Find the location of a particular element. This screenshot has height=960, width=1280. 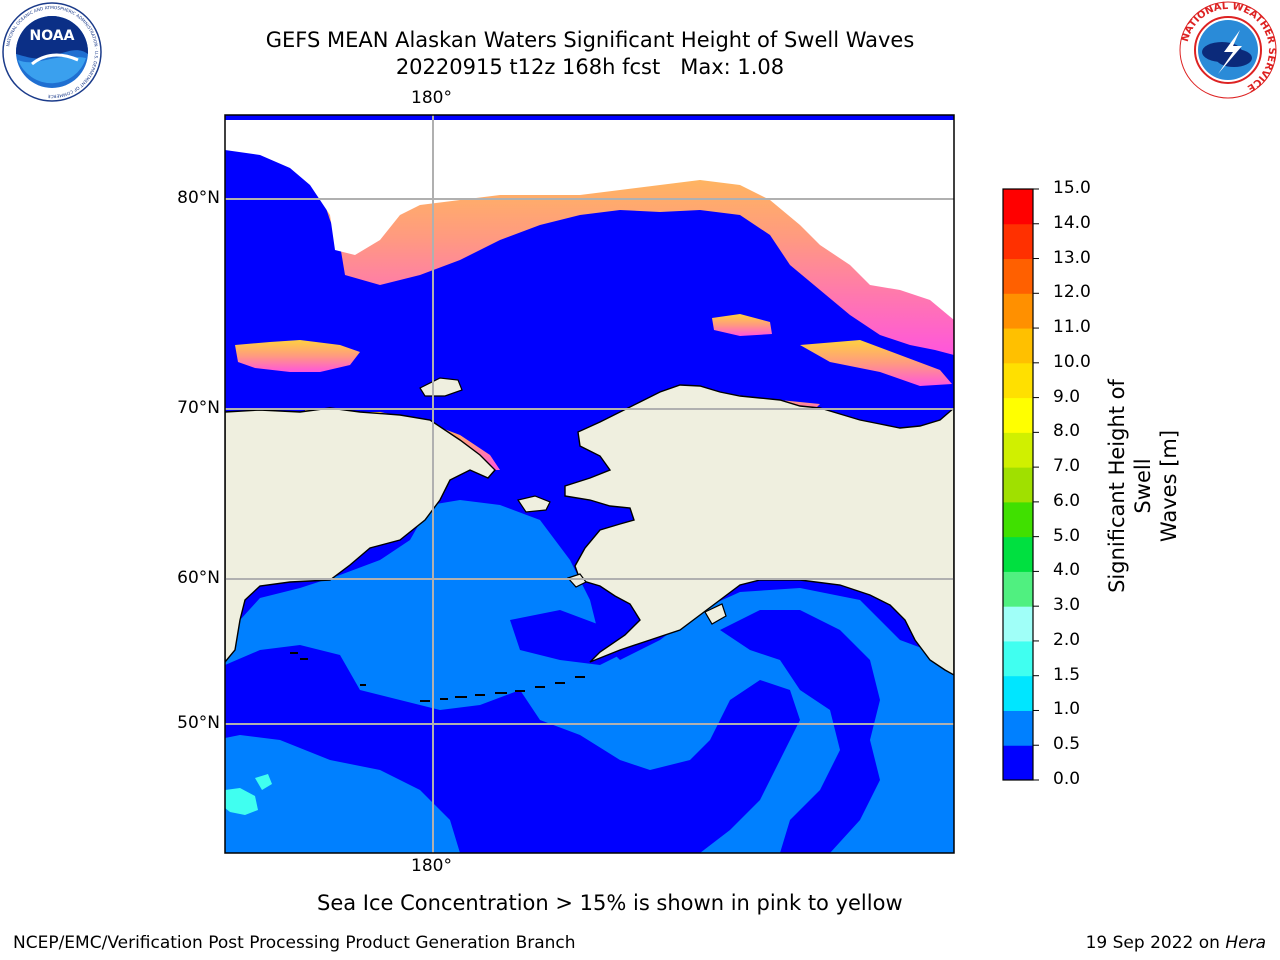

land-chukotka is located at coordinates (360, 535).